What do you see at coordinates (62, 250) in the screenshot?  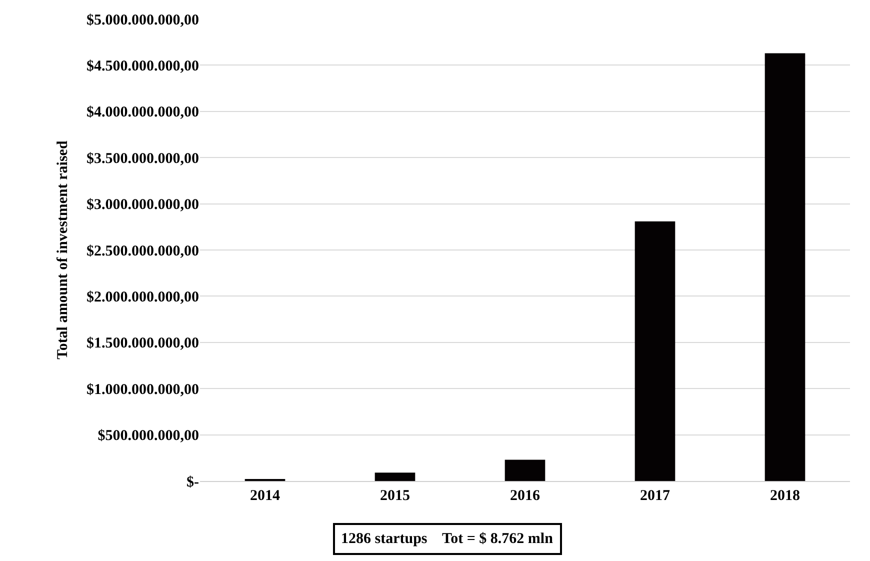 I see `y-axis-title: Total amount of investment raised` at bounding box center [62, 250].